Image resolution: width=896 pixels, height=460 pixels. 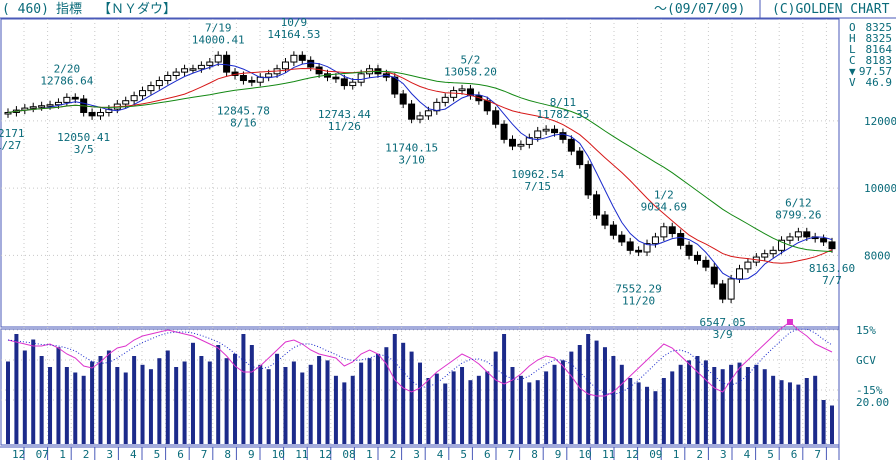 What do you see at coordinates (344, 114) in the screenshot?
I see `annotation-label: 12743.44` at bounding box center [344, 114].